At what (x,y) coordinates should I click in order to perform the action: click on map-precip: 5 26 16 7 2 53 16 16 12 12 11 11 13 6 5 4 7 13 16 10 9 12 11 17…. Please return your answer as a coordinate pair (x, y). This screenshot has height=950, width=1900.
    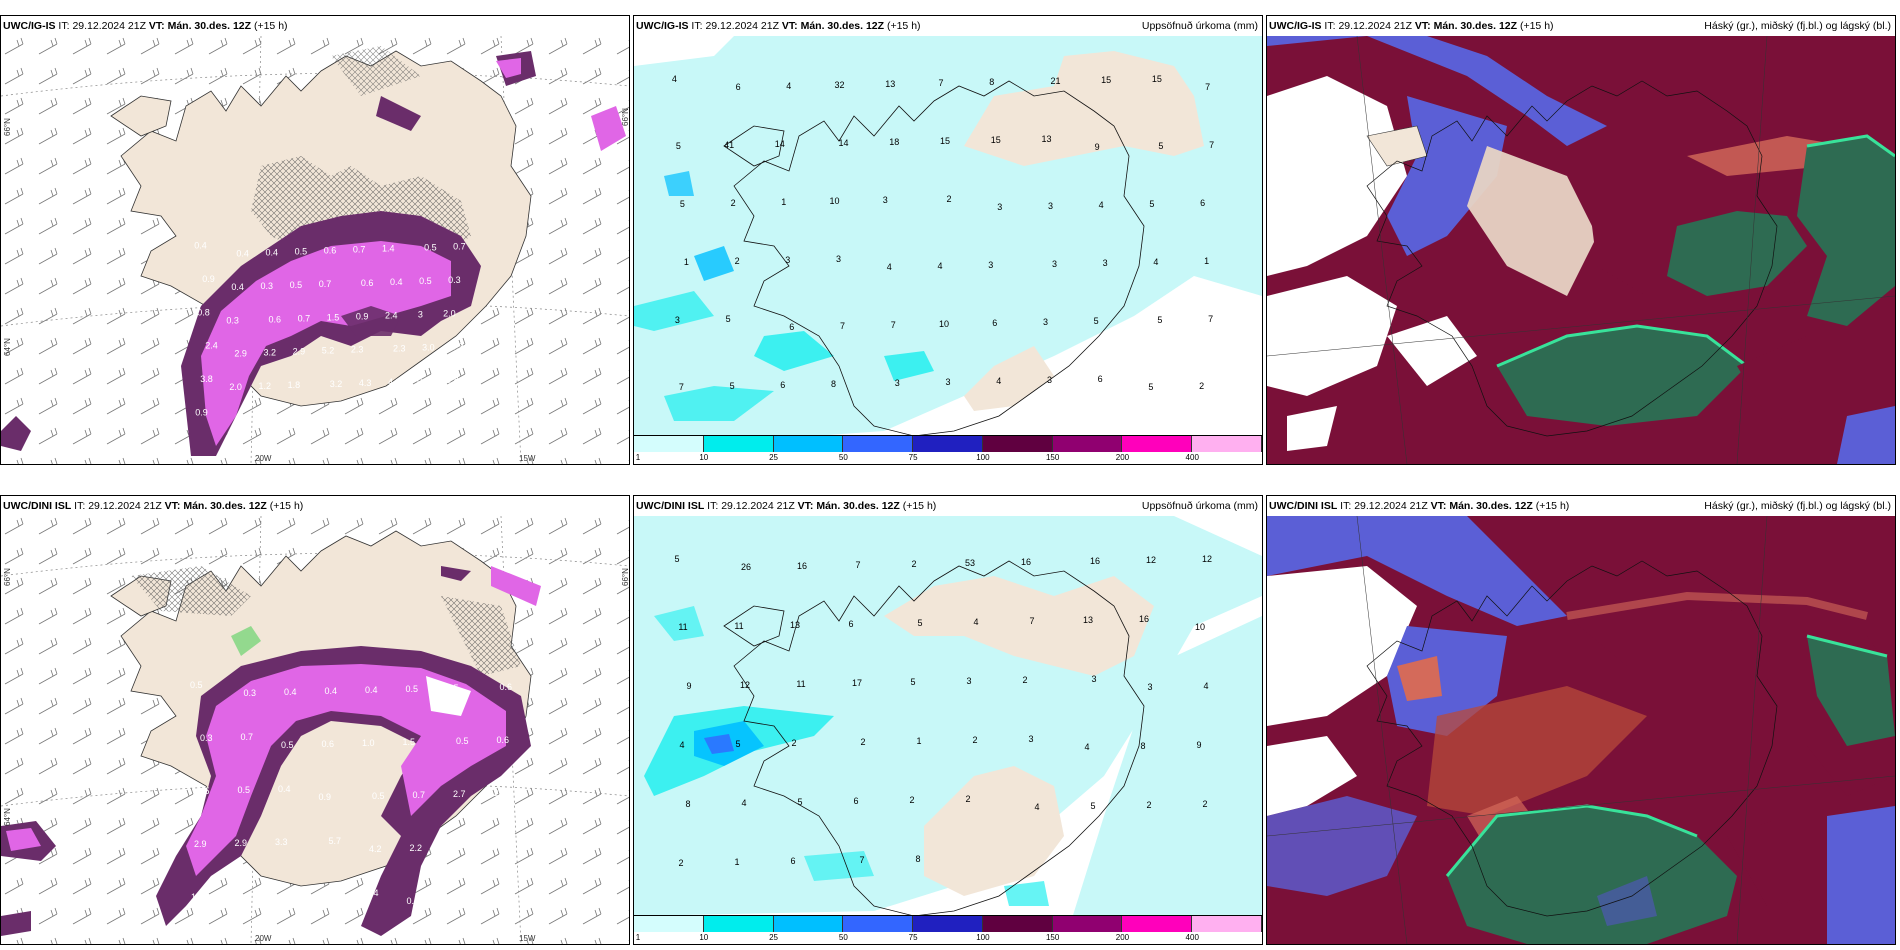
    Looking at the image, I should click on (948, 730).